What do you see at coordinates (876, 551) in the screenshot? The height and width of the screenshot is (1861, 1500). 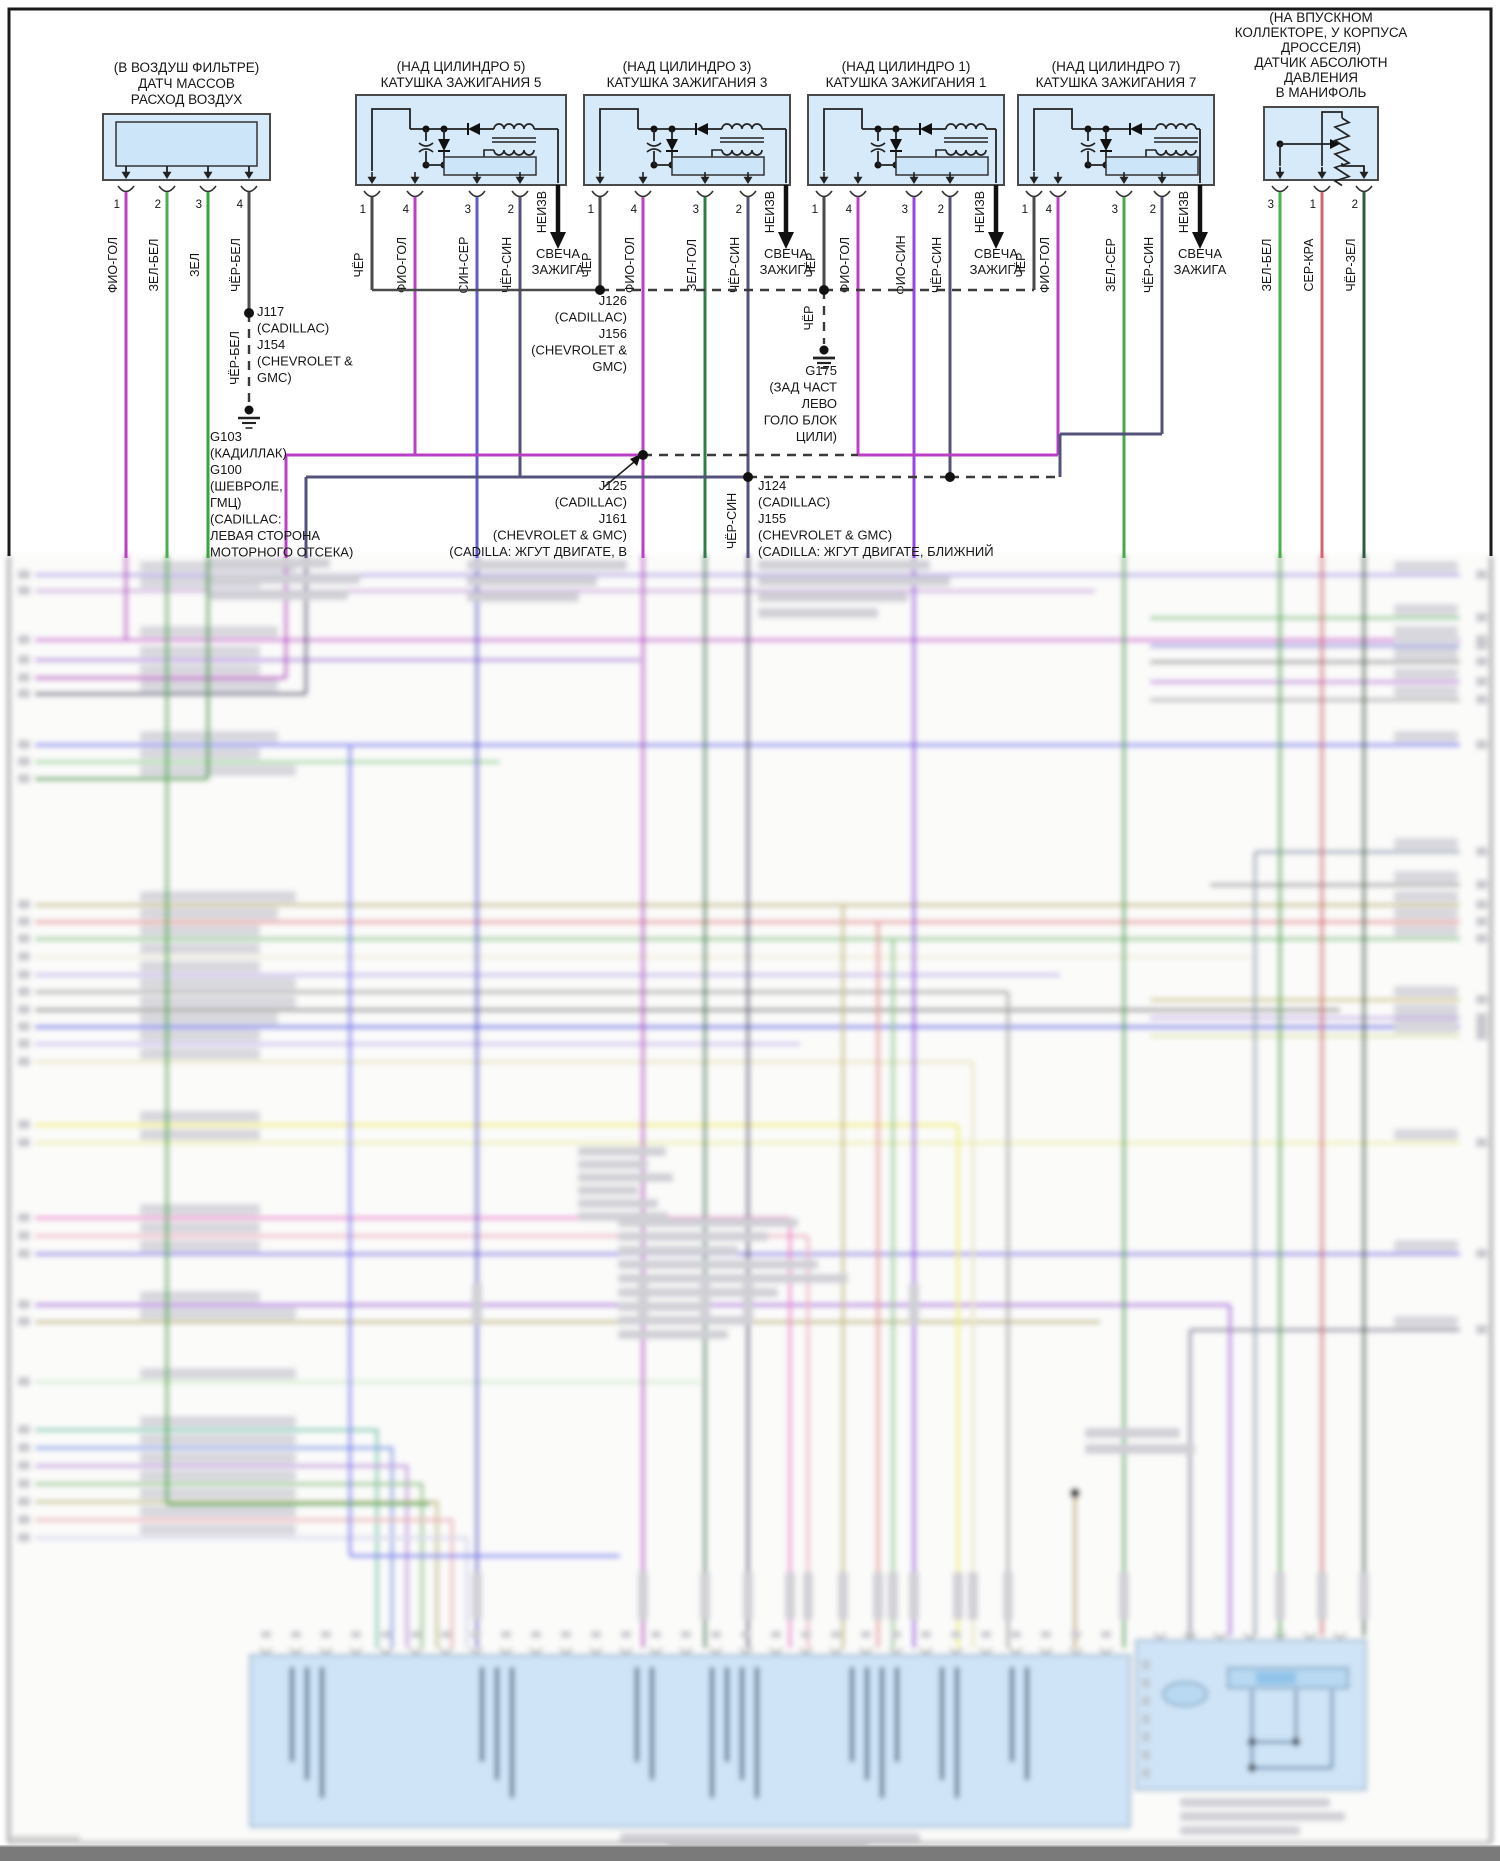 I see `note-line: (CADILLA: ЖГУТ ДВИГАТЕ, БЛИЖНИЙ` at bounding box center [876, 551].